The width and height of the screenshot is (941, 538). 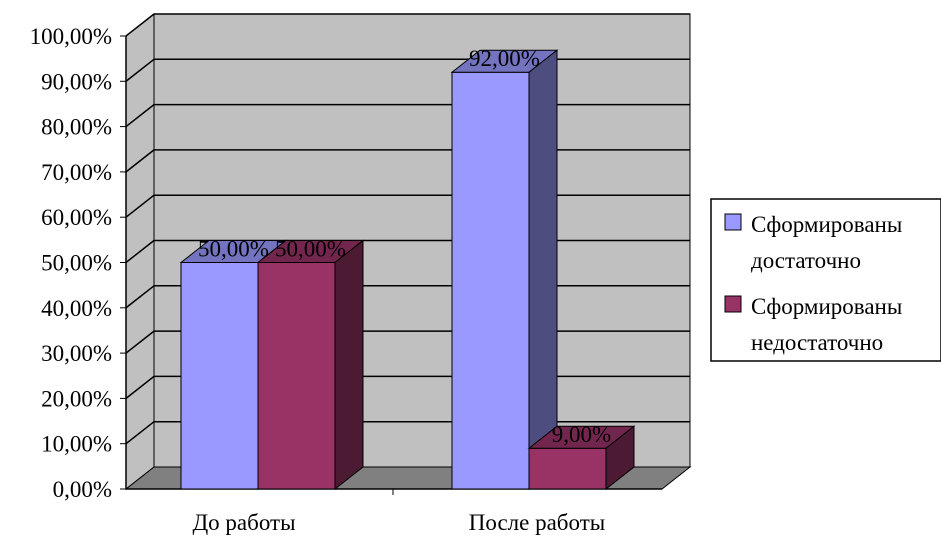 I want to click on legend-frame, so click(x=825, y=280).